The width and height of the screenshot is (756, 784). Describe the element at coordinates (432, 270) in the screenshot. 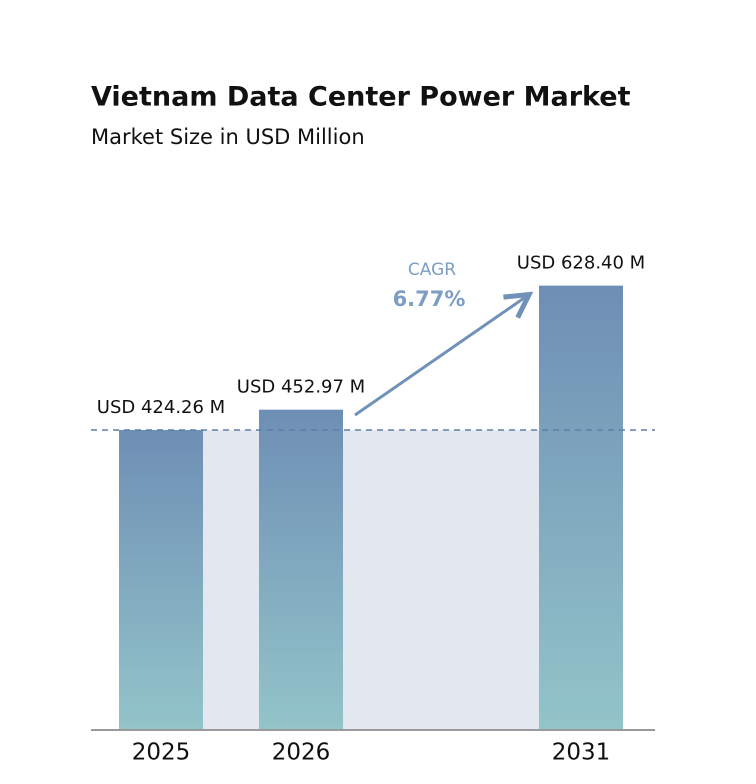

I see `cagr-label: CAGR` at that location.